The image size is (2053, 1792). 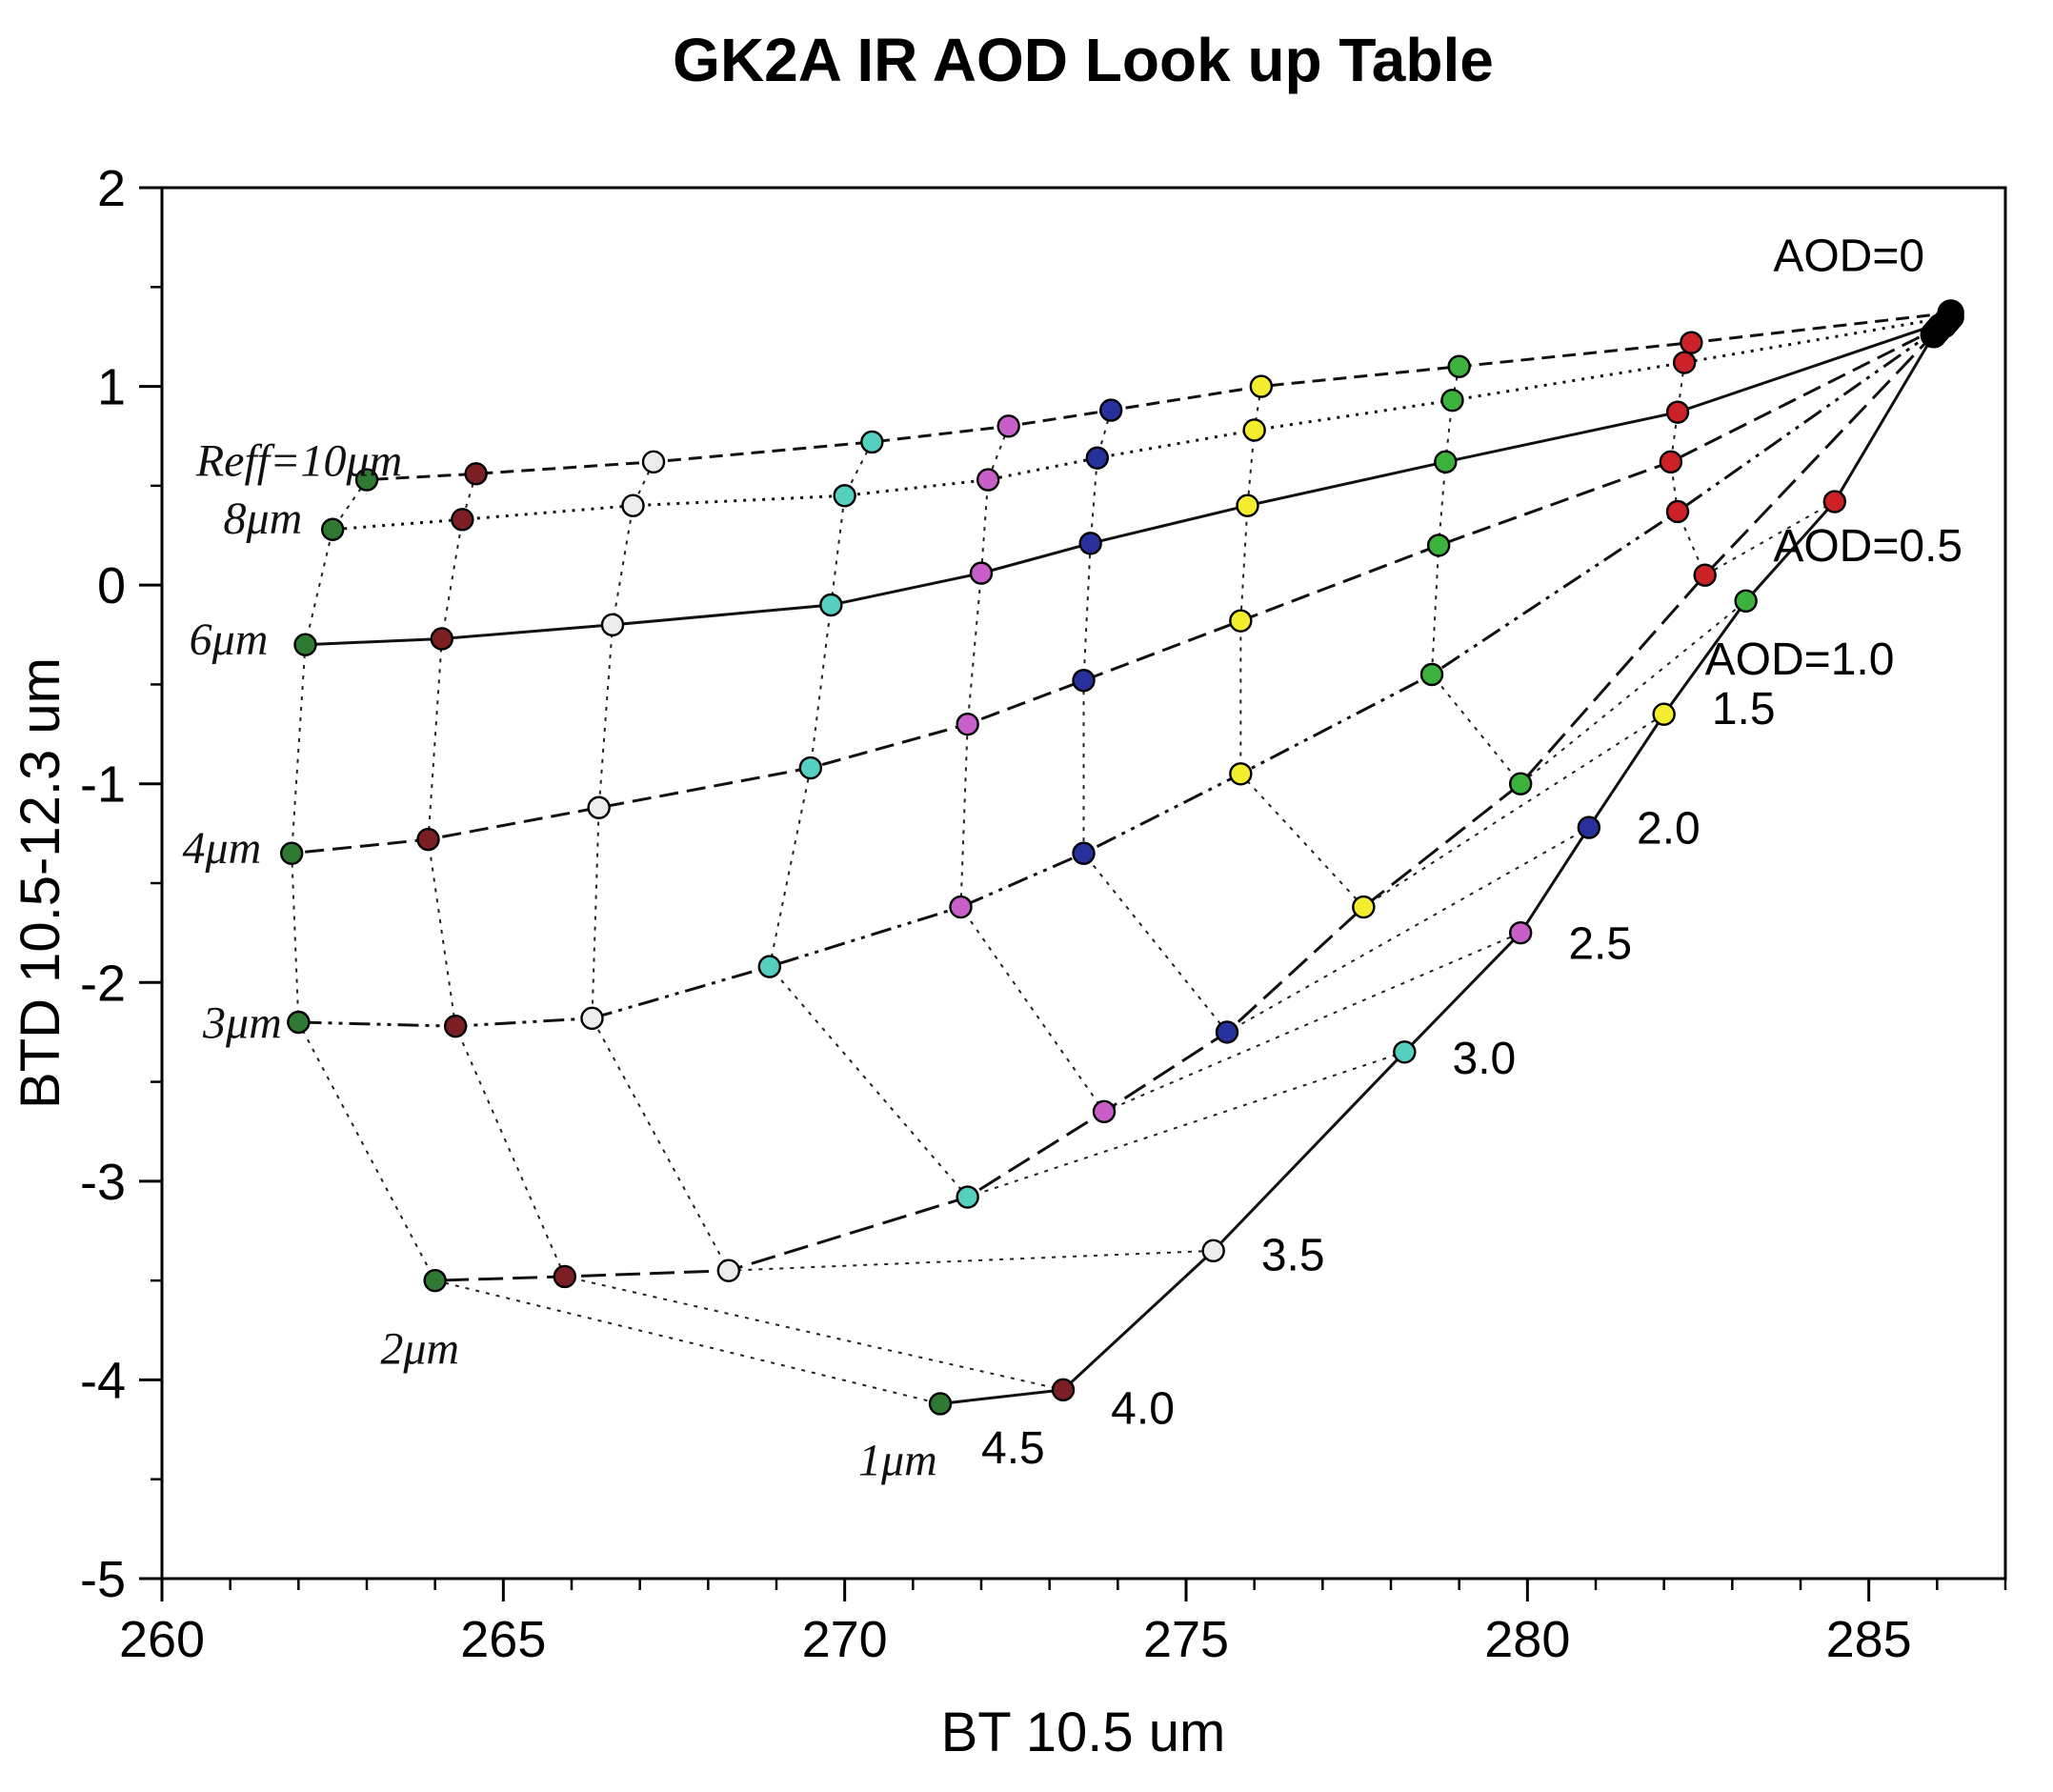 What do you see at coordinates (961, 907) in the screenshot?
I see `data-point-reff-3-aod-2.5` at bounding box center [961, 907].